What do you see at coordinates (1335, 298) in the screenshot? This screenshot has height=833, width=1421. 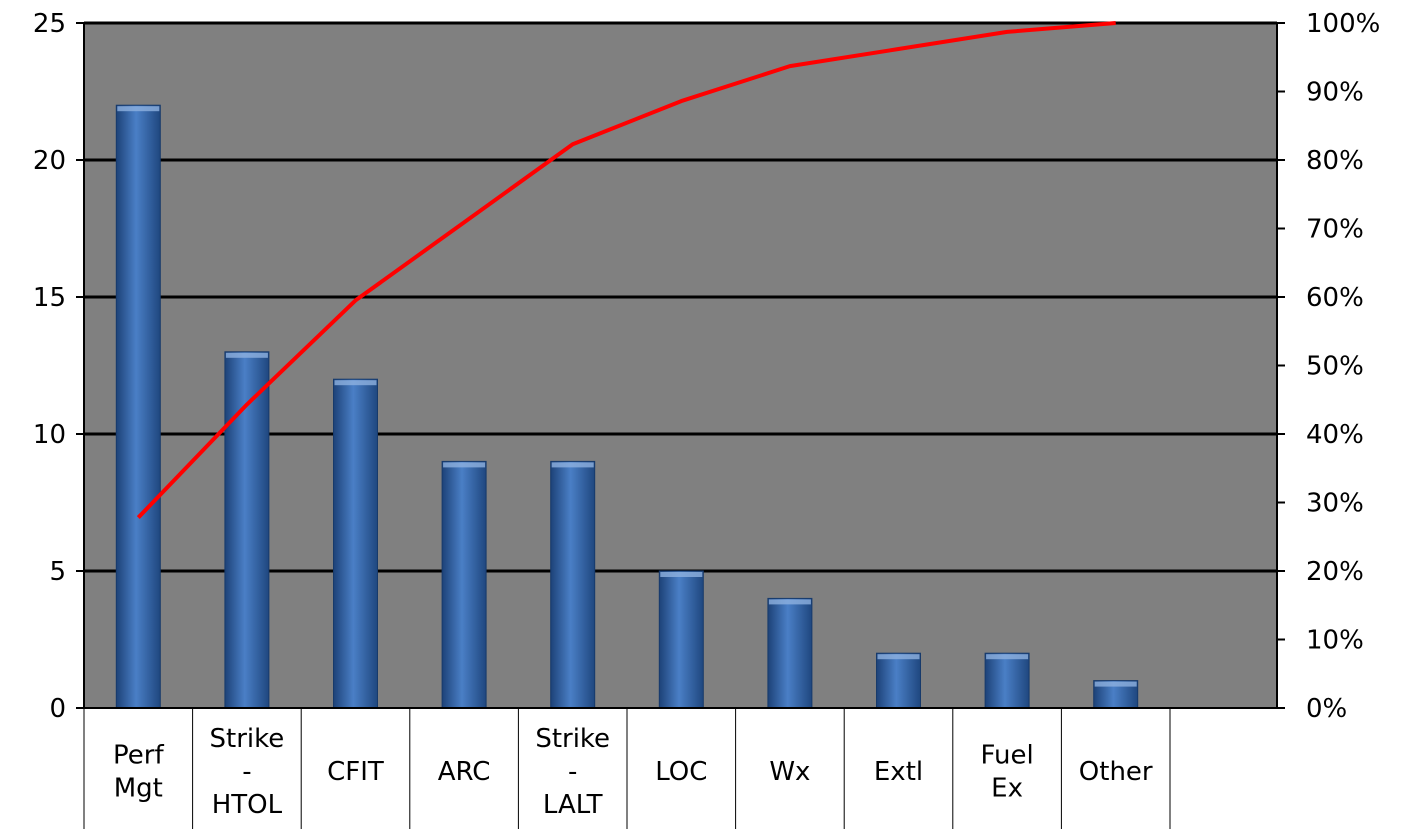 I see `right-tick-label: 60%` at bounding box center [1335, 298].